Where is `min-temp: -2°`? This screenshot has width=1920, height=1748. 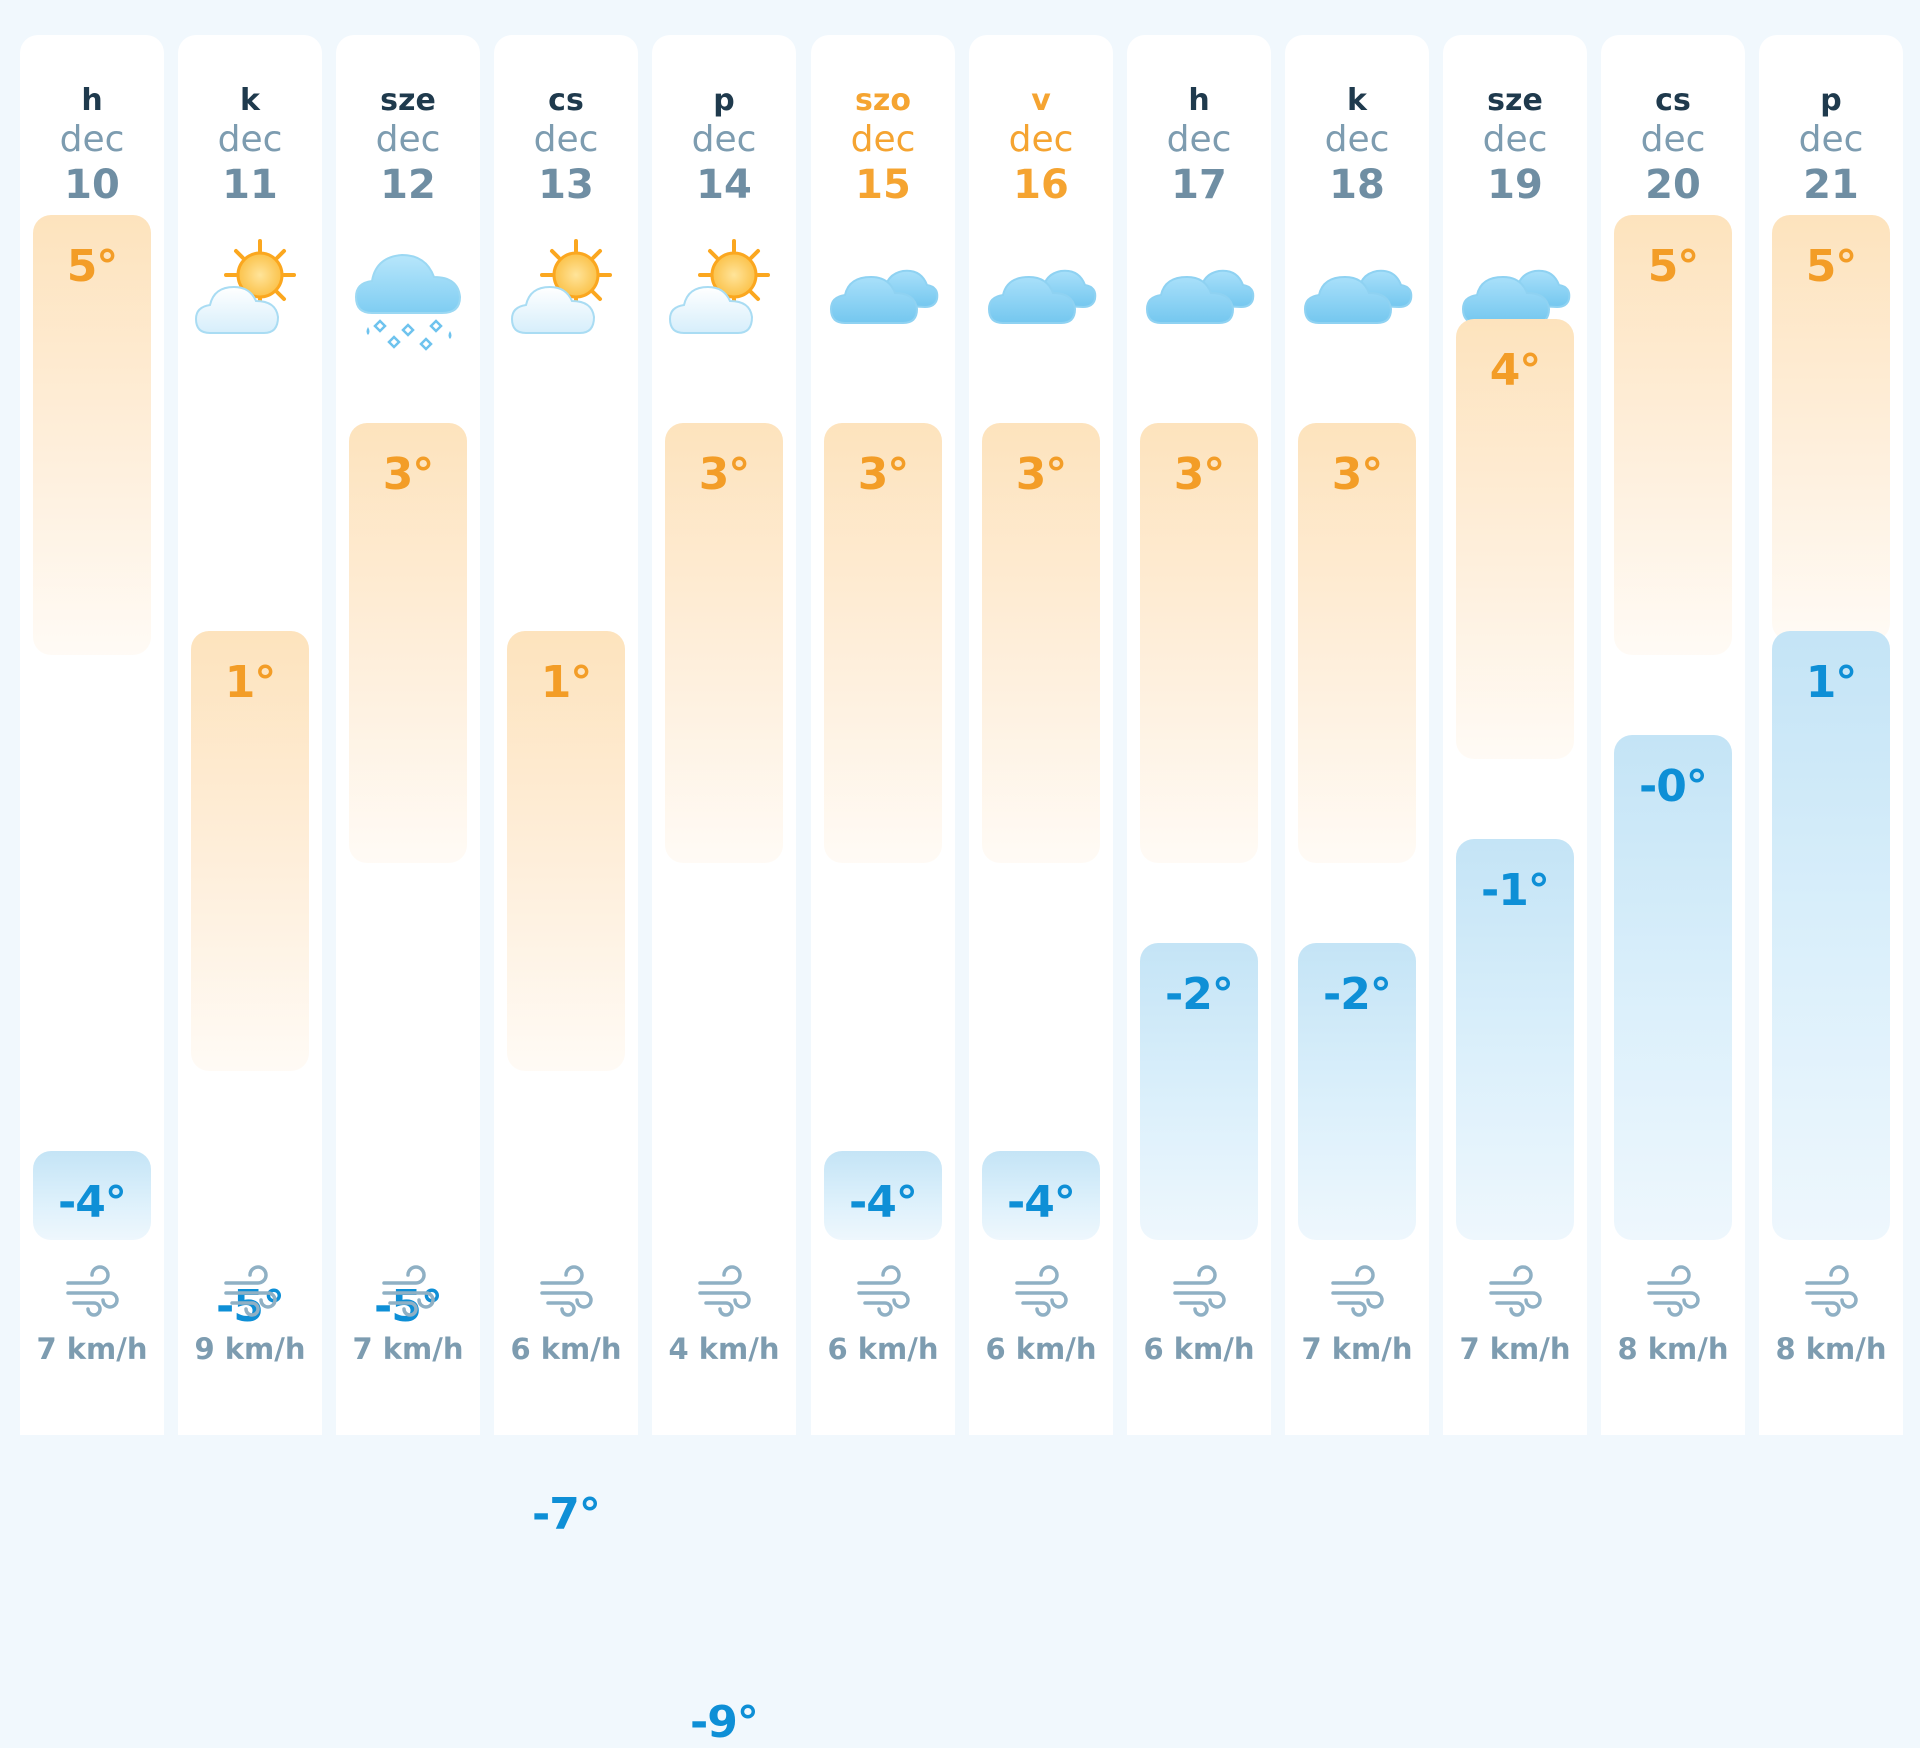
min-temp: -2° is located at coordinates (1199, 994).